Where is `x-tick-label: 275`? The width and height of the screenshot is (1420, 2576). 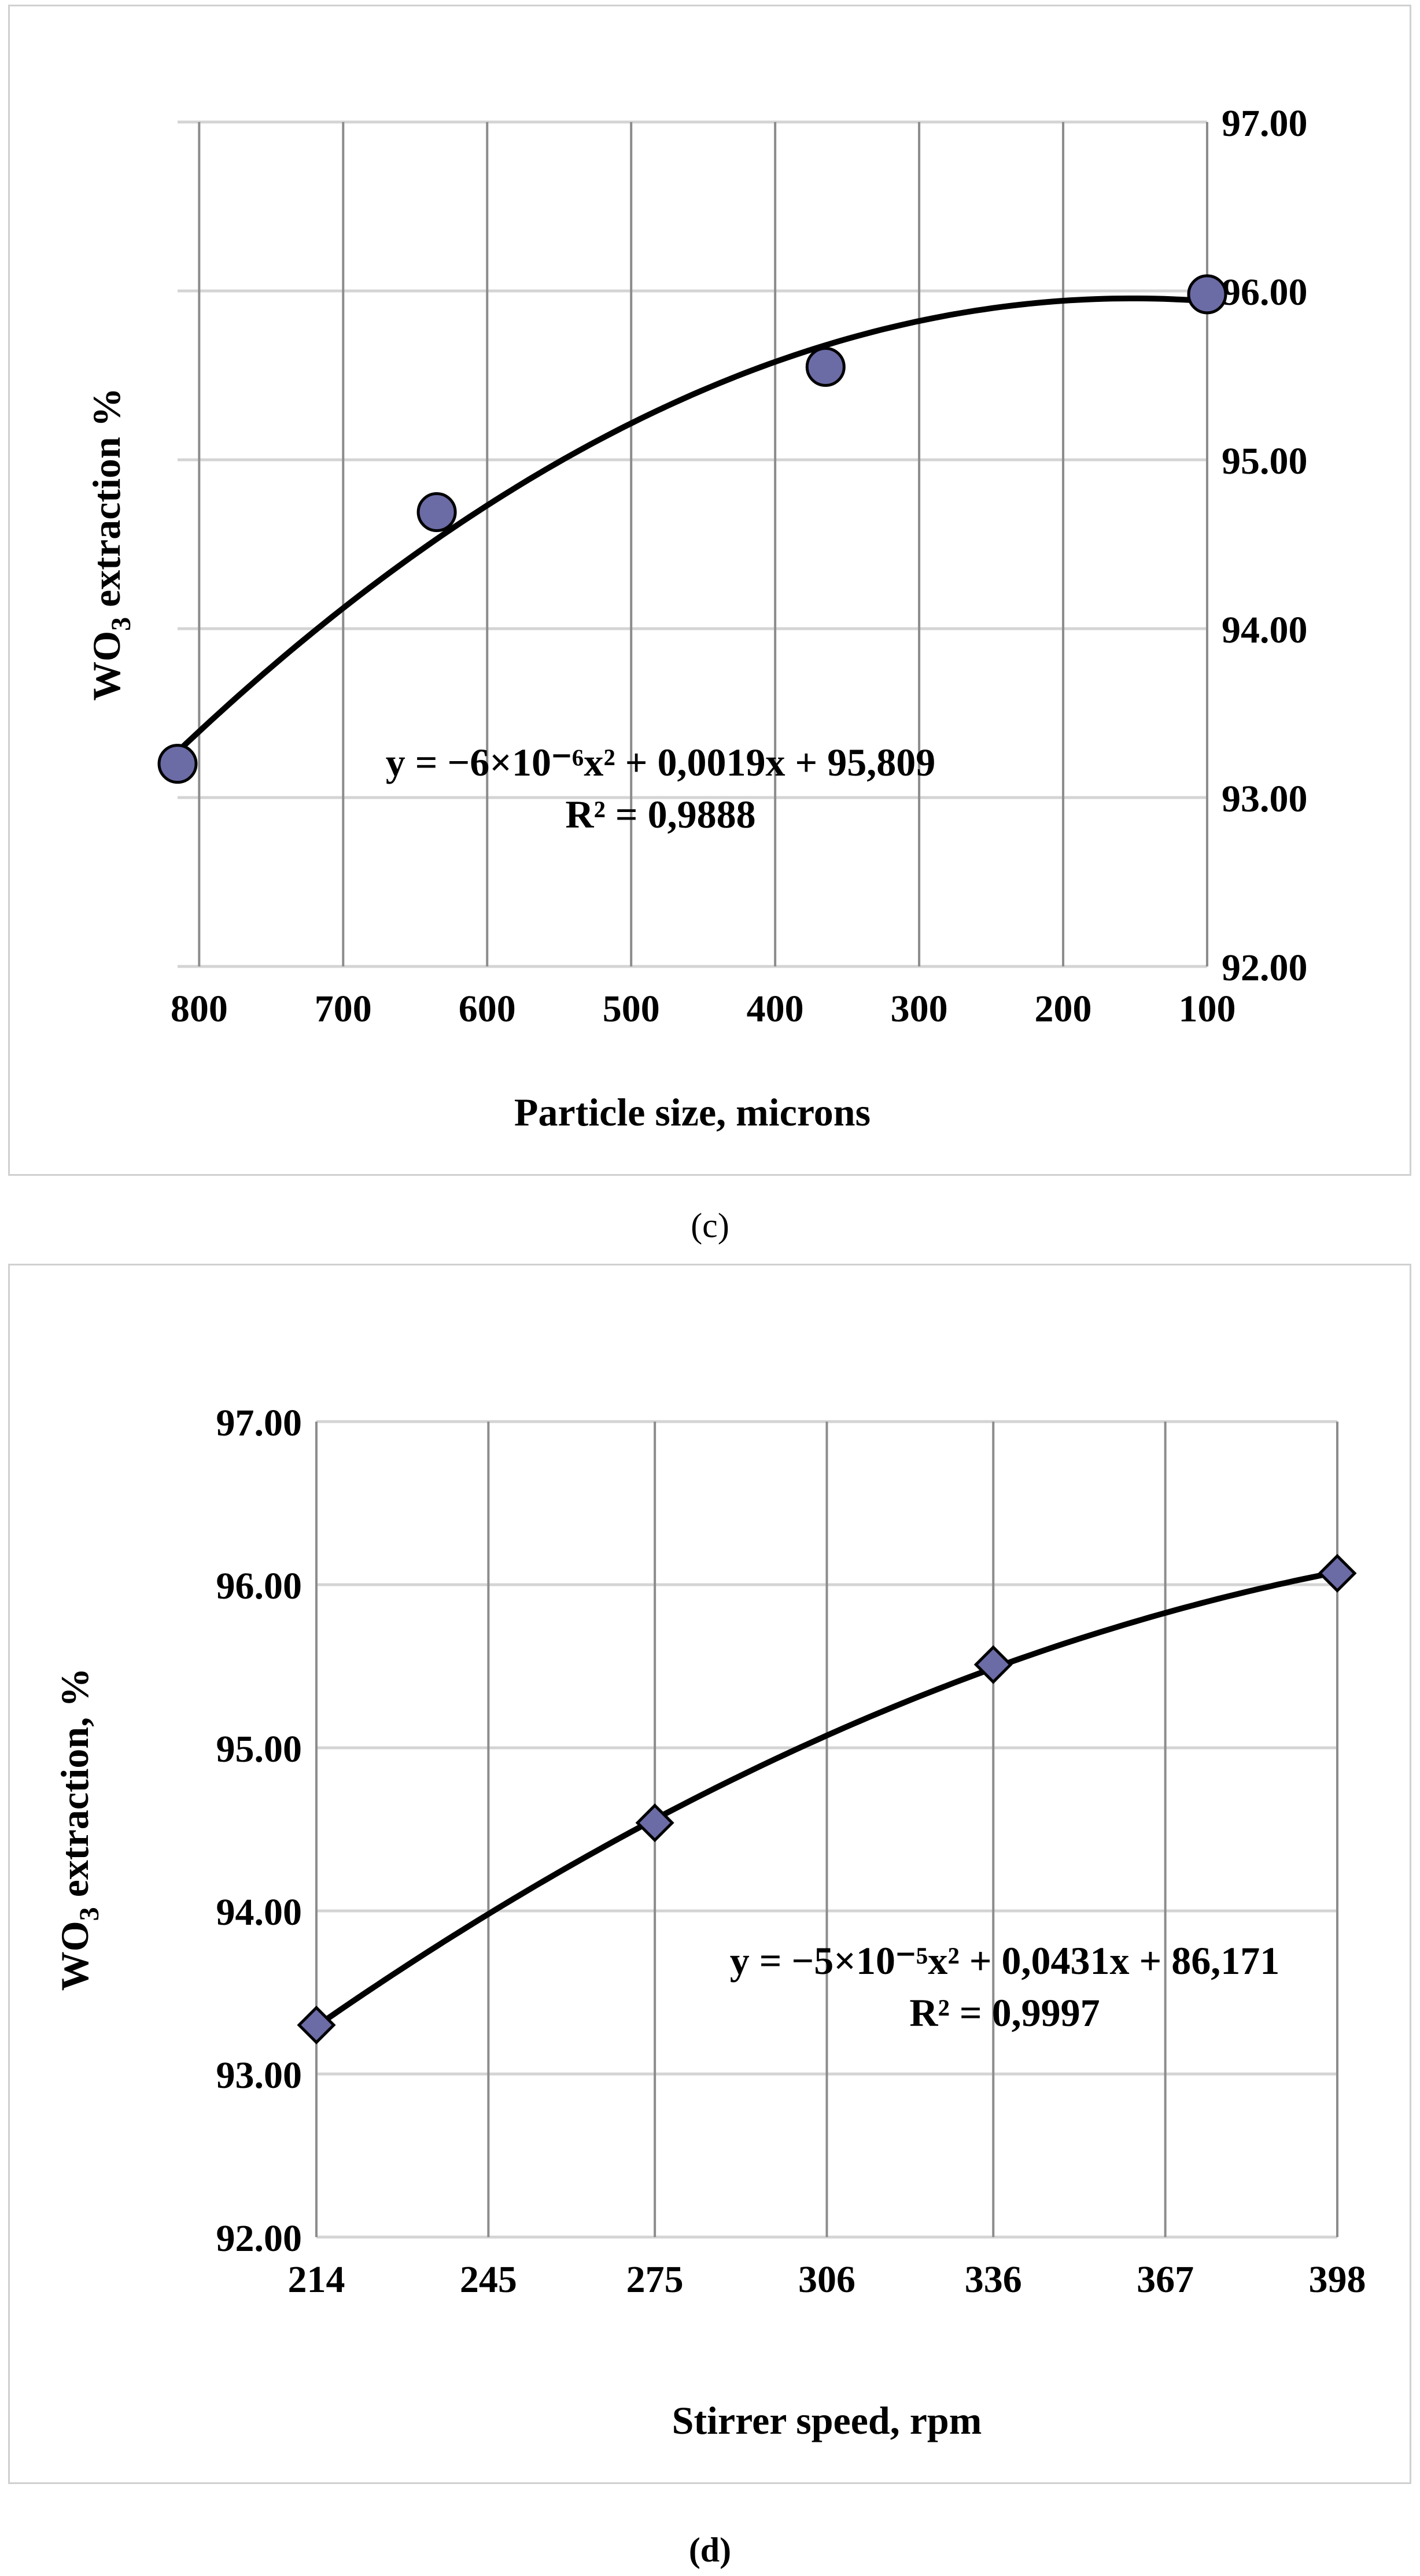
x-tick-label: 275 is located at coordinates (655, 2279).